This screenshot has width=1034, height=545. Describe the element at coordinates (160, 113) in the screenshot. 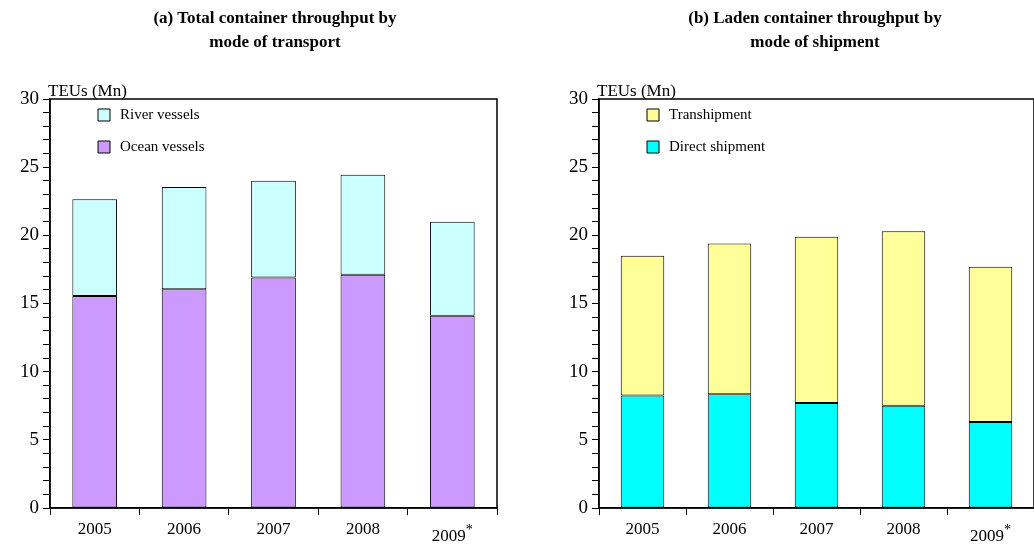

I see `legend-label: River vessels` at that location.